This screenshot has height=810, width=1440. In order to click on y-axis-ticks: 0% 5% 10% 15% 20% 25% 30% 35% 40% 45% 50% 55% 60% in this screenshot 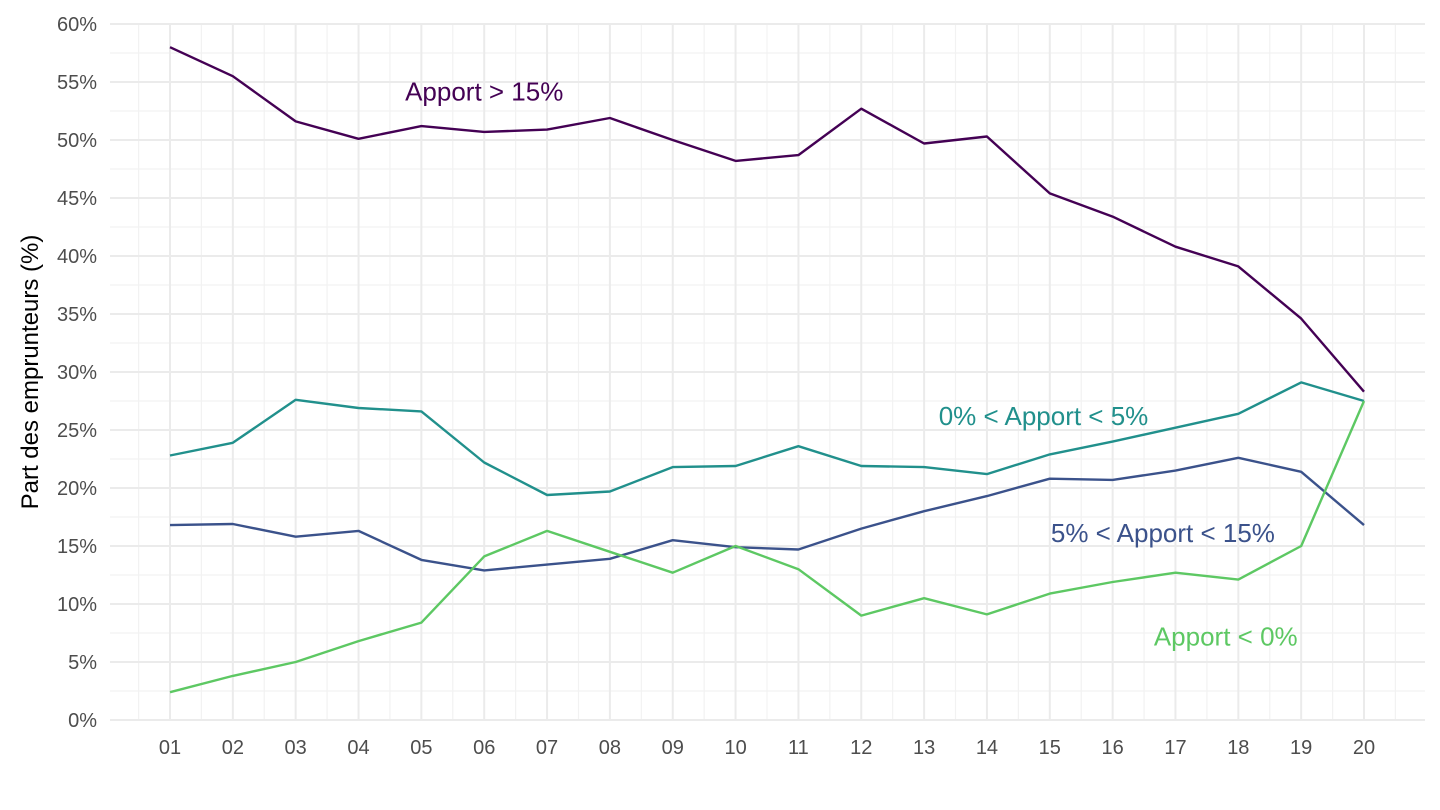, I will do `click(77, 373)`.